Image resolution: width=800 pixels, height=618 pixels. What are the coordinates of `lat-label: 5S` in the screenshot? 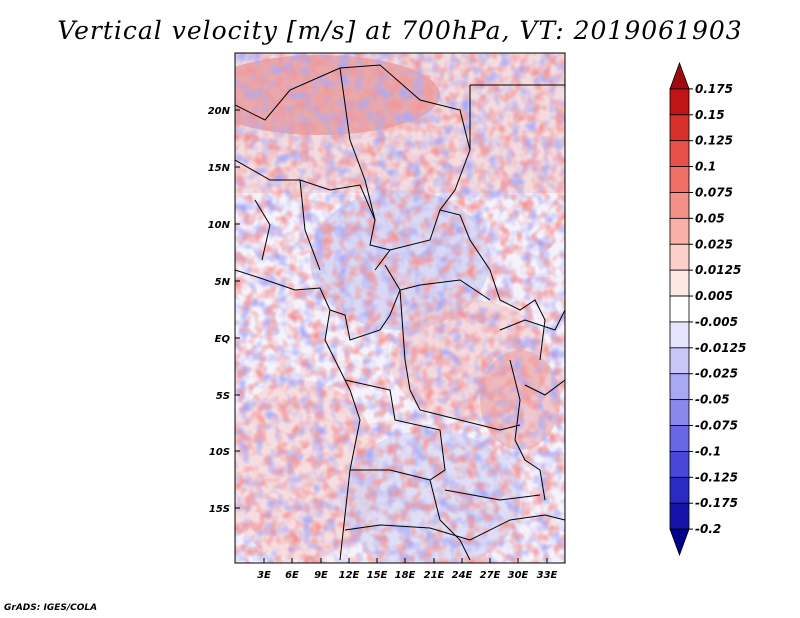 It's located at (223, 396).